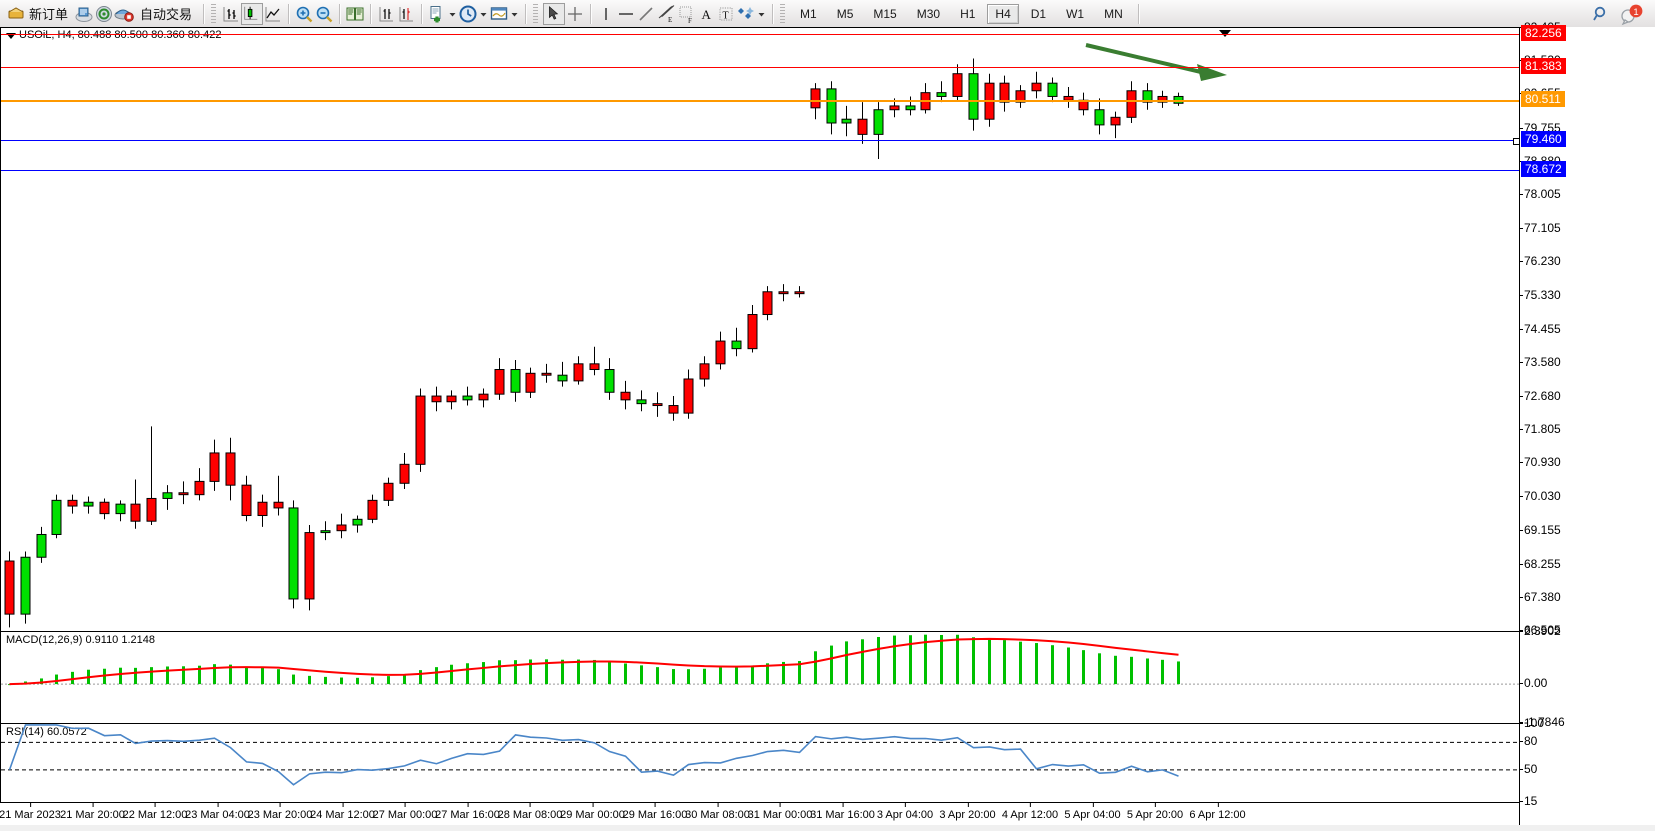  What do you see at coordinates (1528, 741) in the screenshot?
I see `rsi-tick: 80` at bounding box center [1528, 741].